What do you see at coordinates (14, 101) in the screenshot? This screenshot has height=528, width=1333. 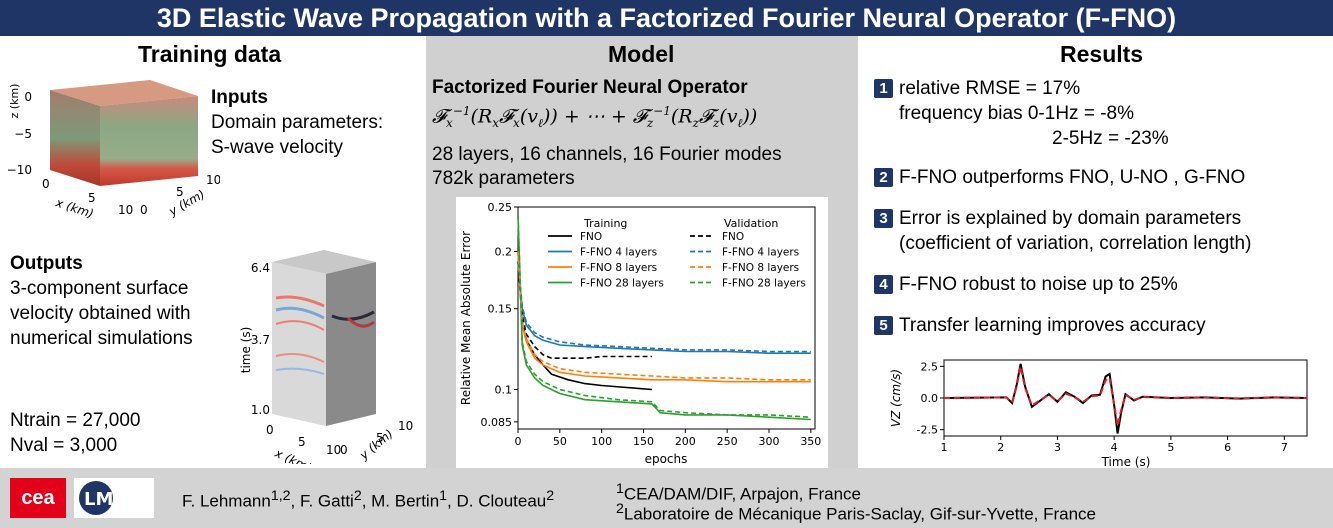 I see `z-axis-label: z (km)` at bounding box center [14, 101].